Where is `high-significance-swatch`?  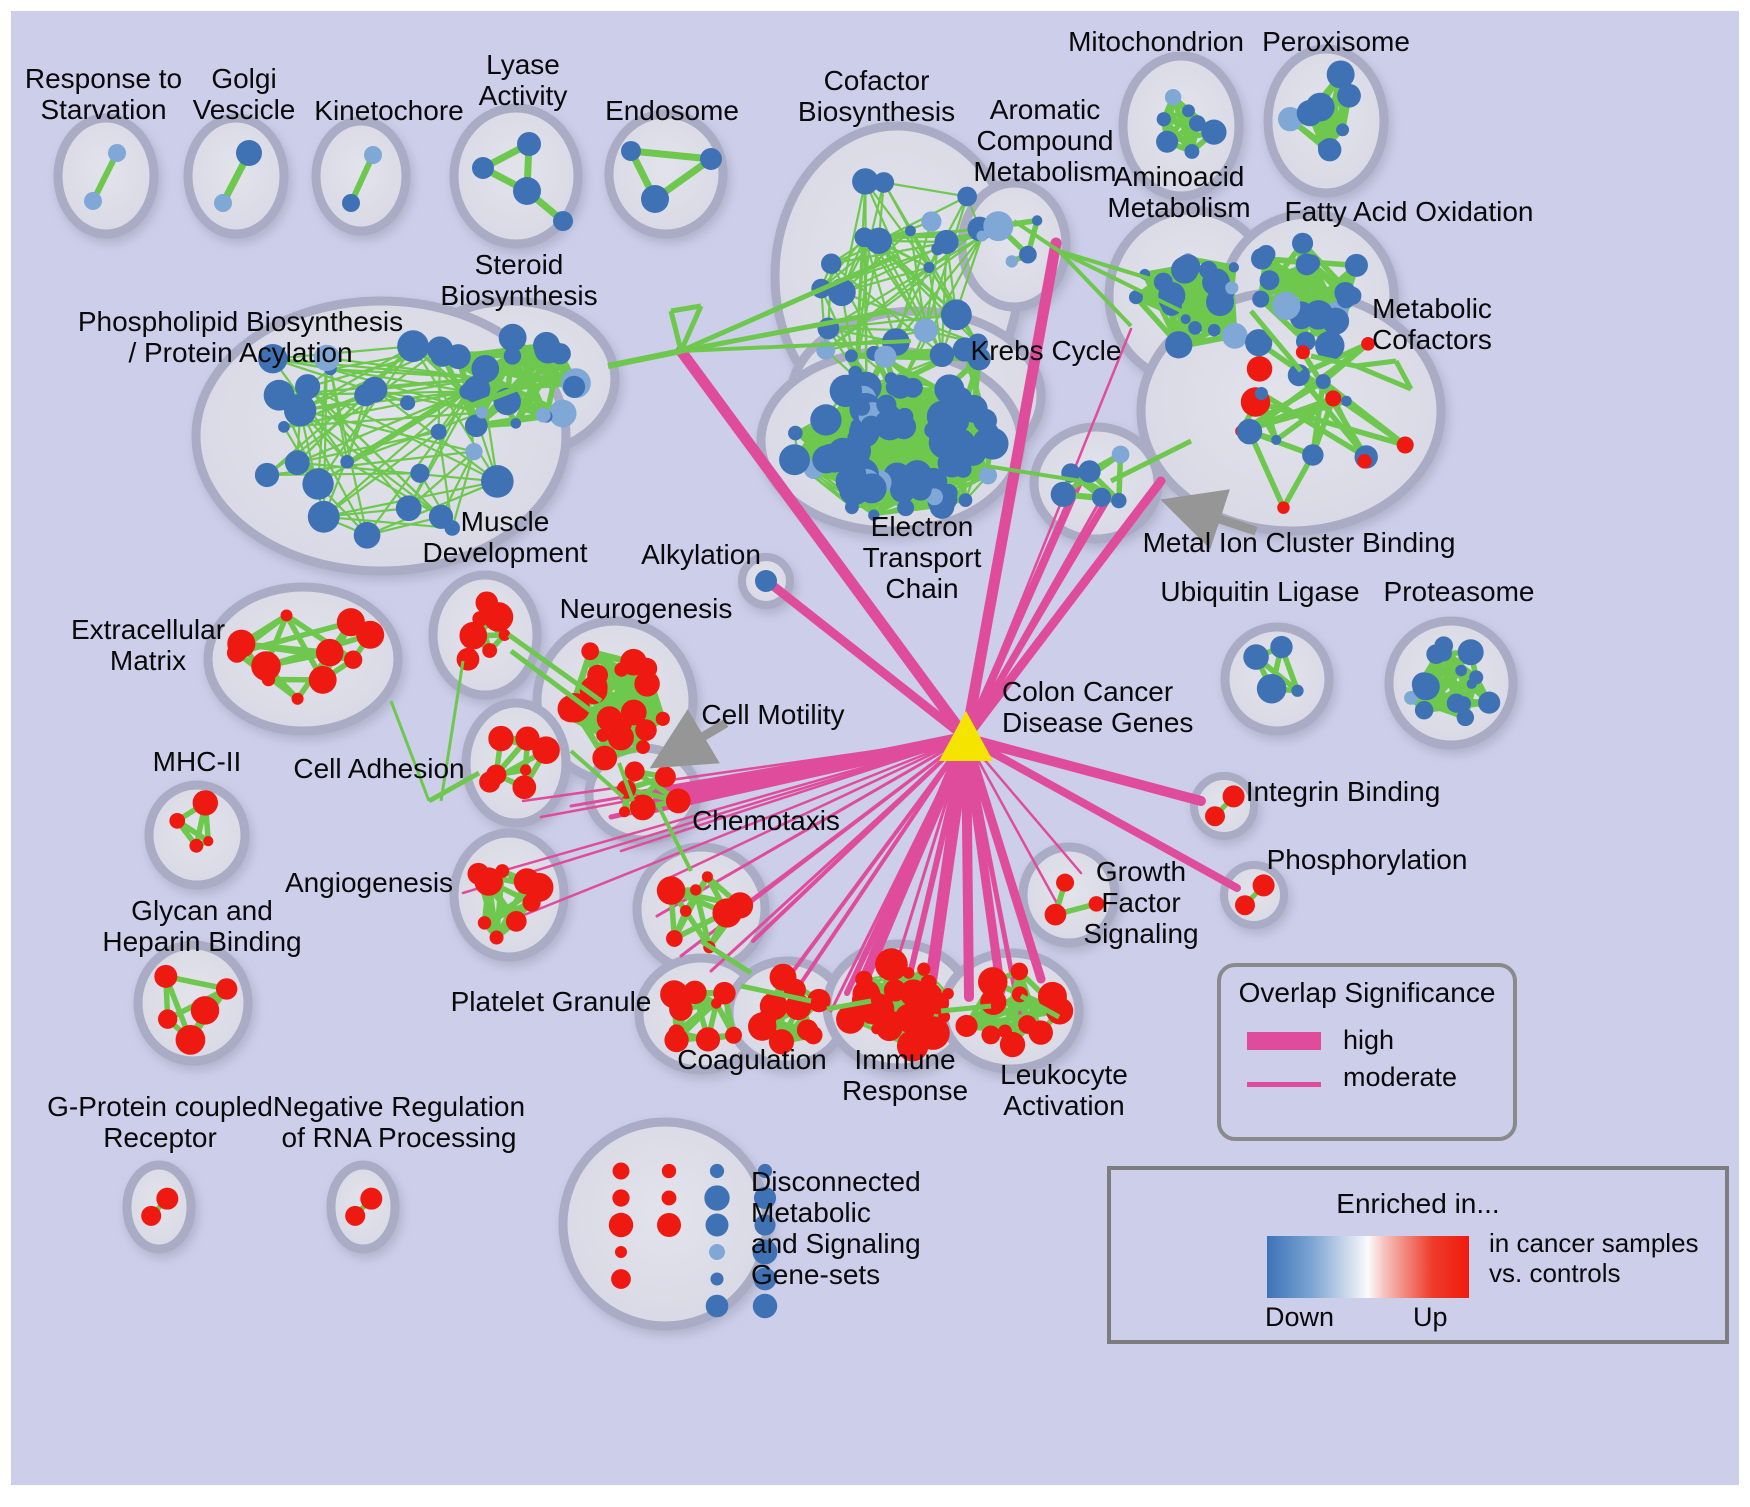
high-significance-swatch is located at coordinates (1284, 1040).